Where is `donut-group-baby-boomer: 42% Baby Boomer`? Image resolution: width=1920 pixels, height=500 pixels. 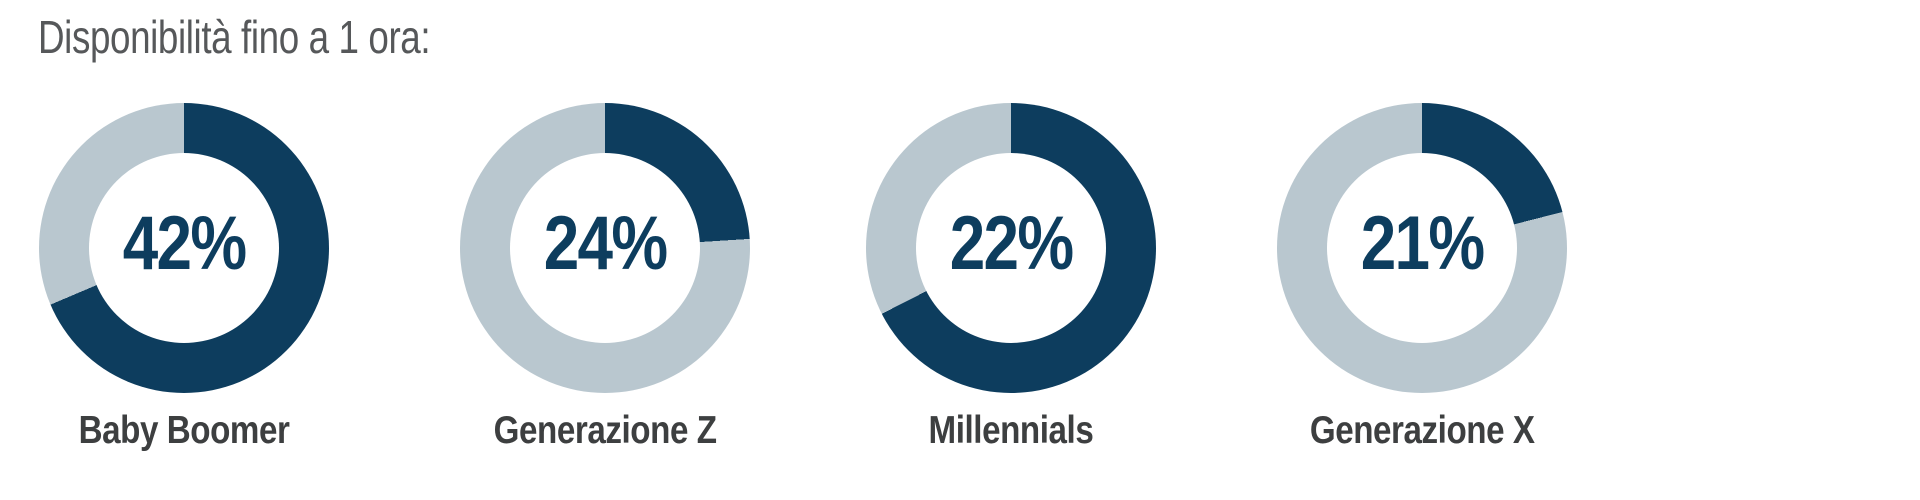 donut-group-baby-boomer: 42% Baby Boomer is located at coordinates (184, 278).